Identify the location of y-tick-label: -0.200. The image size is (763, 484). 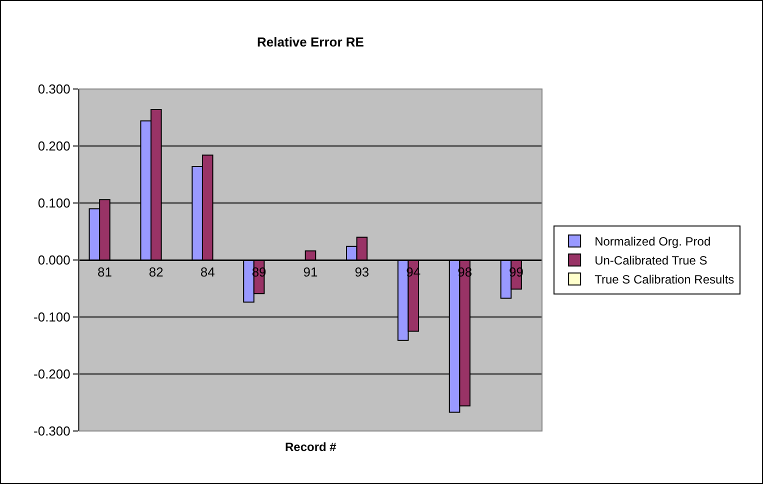
(52, 374).